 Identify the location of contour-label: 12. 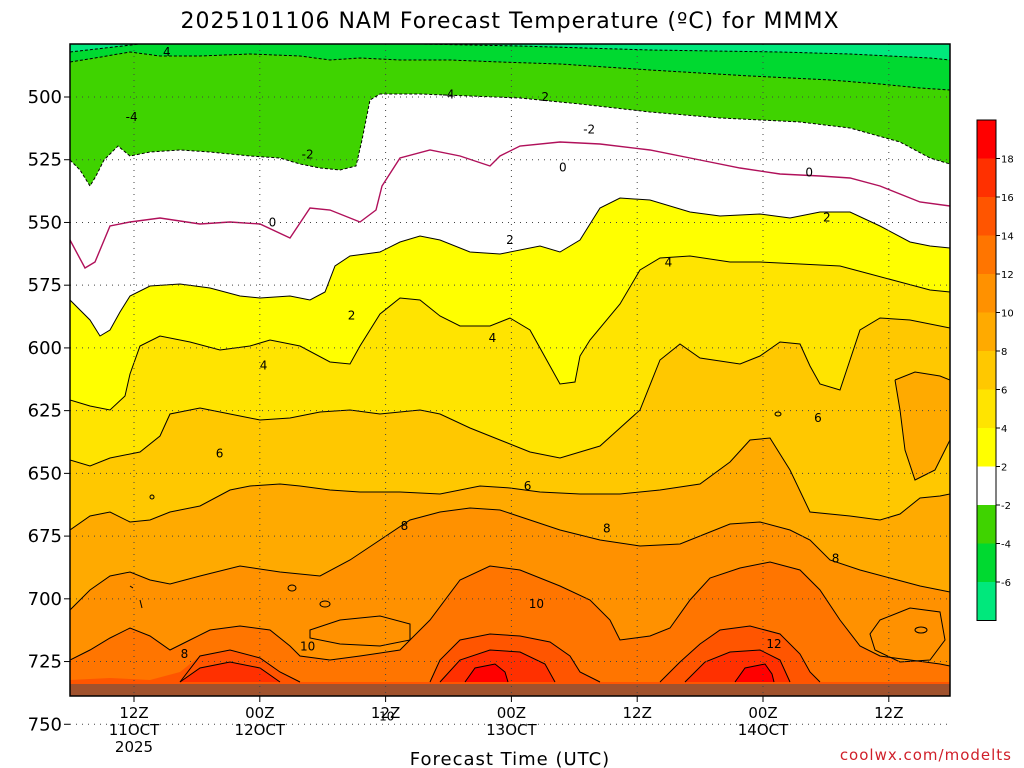
(773, 644).